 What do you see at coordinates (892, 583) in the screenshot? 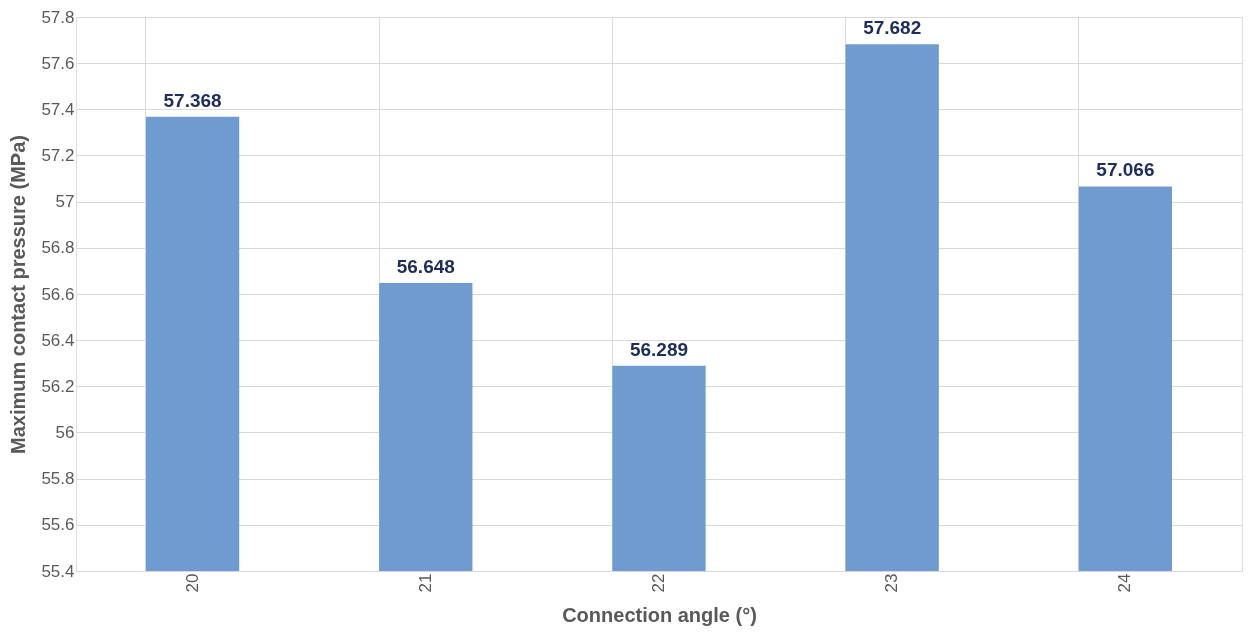
I see `x-tick-label: 23` at bounding box center [892, 583].